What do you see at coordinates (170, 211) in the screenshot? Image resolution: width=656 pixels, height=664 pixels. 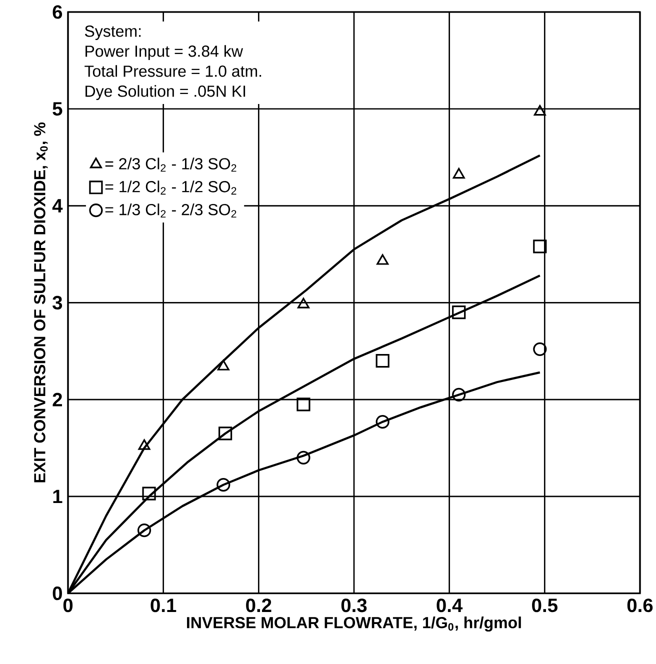 I see `legend-label: = 1/3 Cl$_{2}$ - 2/3 SO$_{2}$` at bounding box center [170, 211].